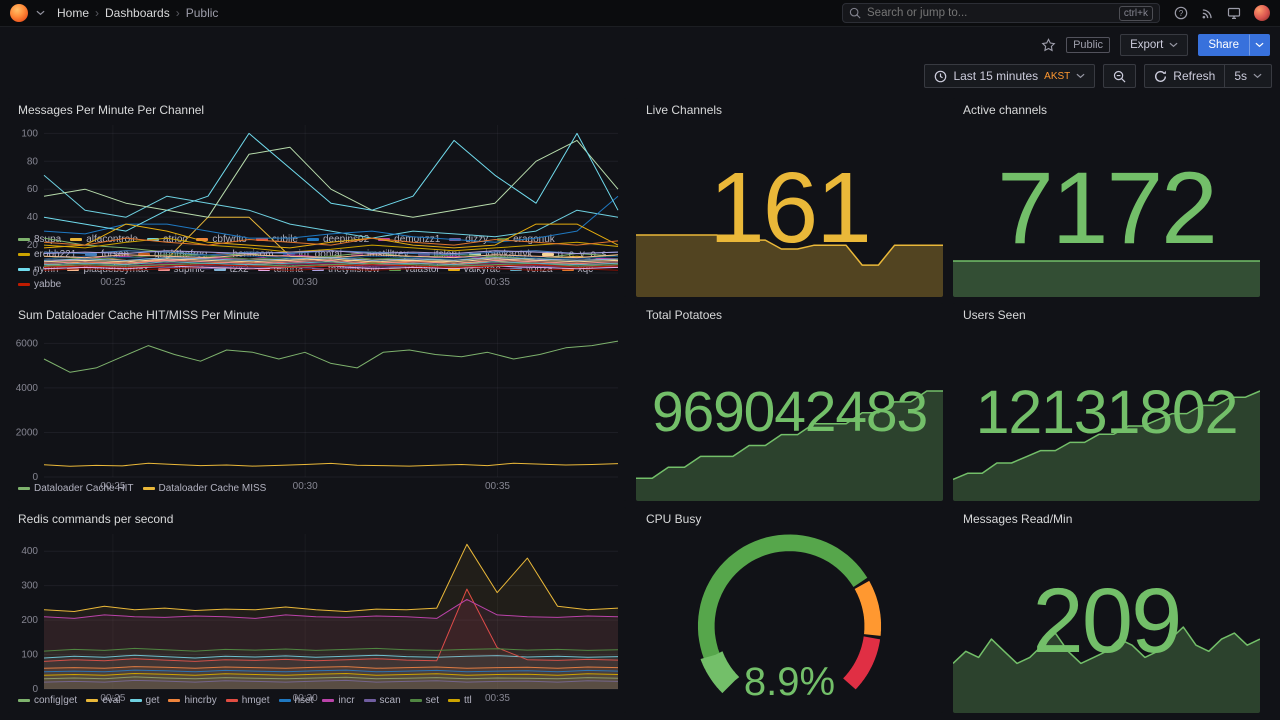  What do you see at coordinates (103, 700) in the screenshot?
I see `legend-item: eval` at bounding box center [103, 700].